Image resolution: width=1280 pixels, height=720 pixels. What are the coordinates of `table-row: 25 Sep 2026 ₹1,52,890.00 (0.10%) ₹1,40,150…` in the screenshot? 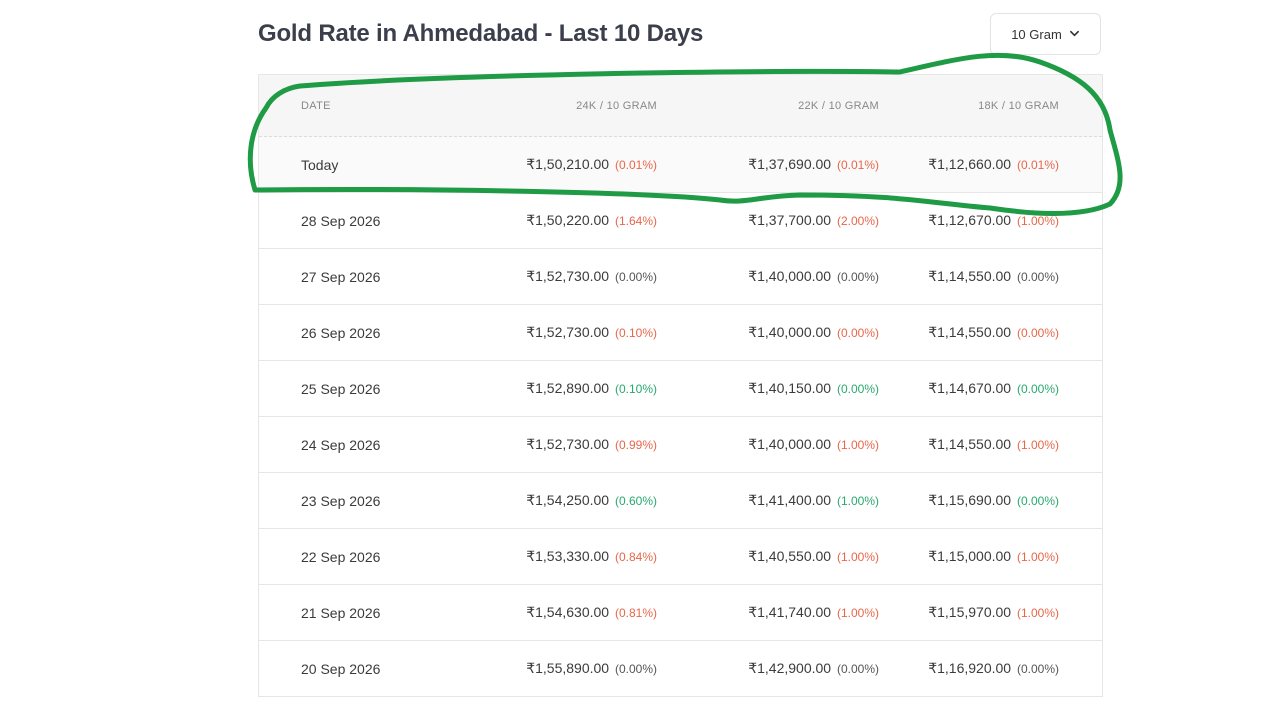 It's located at (680, 389).